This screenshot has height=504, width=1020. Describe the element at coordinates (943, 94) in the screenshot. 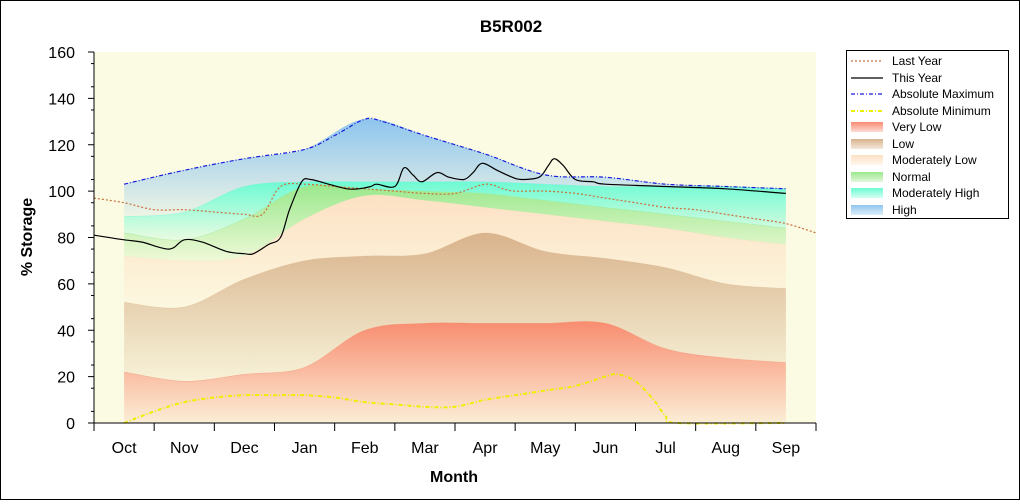

I see `legend-label: Absolute Maximum` at that location.